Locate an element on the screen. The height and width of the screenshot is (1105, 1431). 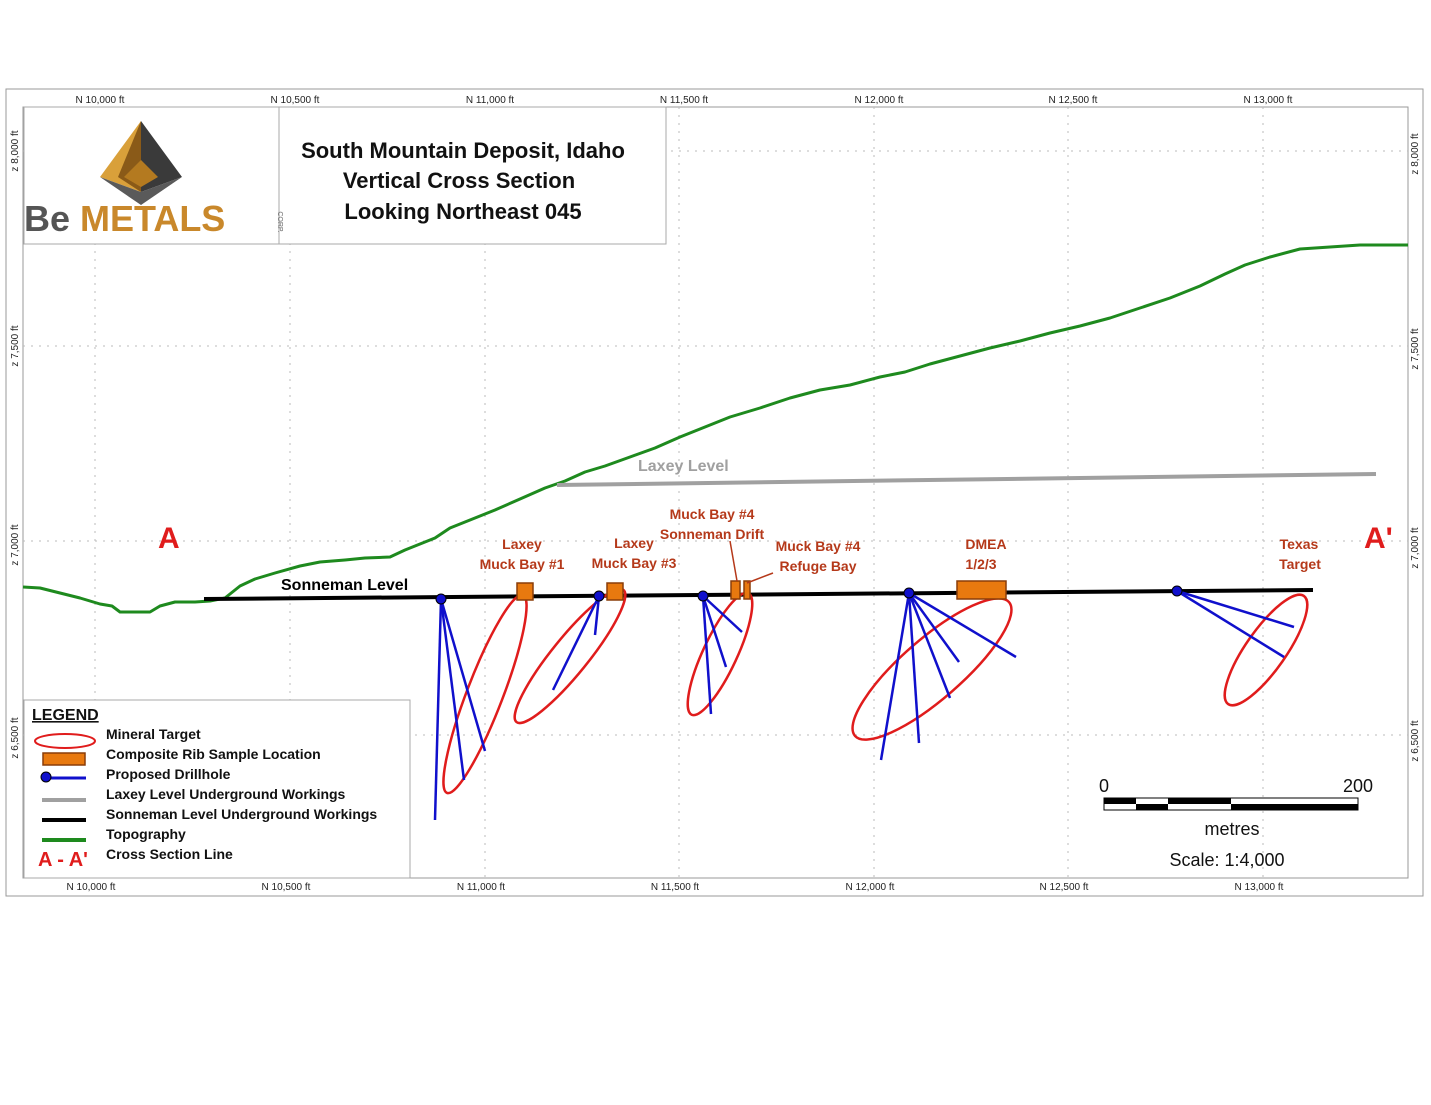
x-tick-top-4: N 12,000 ft is located at coordinates (879, 100).